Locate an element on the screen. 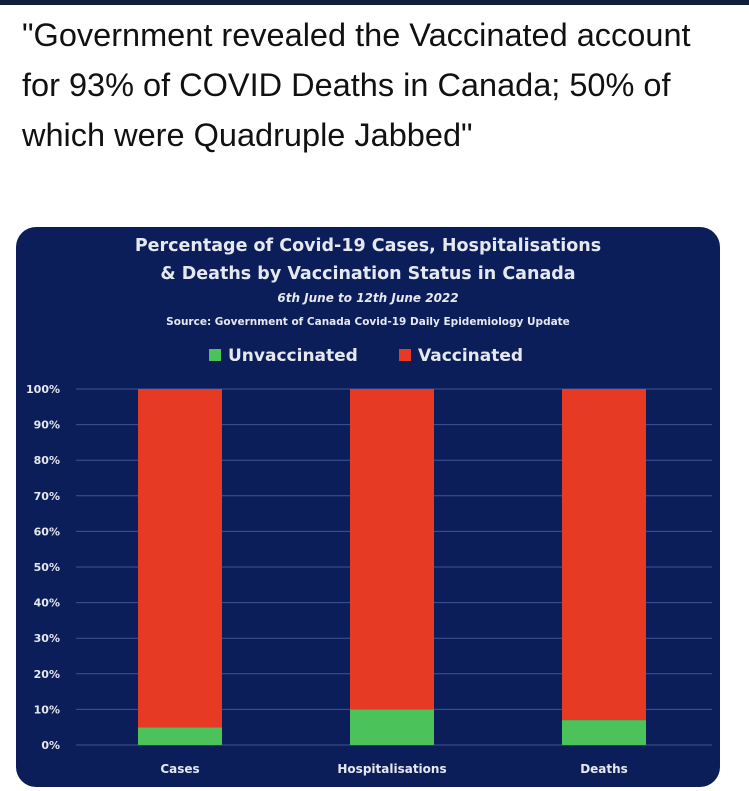  y-tick-label: 30% is located at coordinates (47, 638).